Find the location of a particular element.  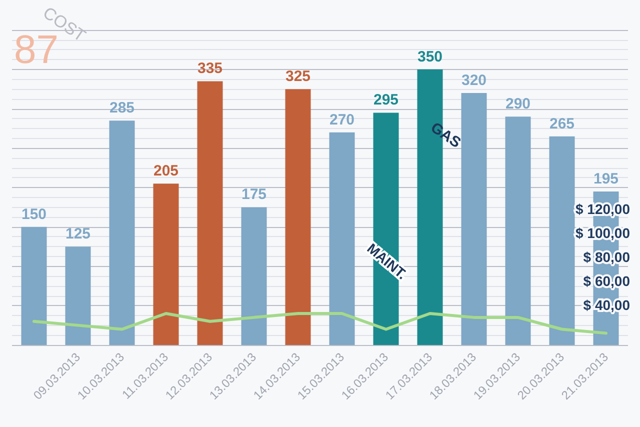

data-label: 150 is located at coordinates (34, 214).